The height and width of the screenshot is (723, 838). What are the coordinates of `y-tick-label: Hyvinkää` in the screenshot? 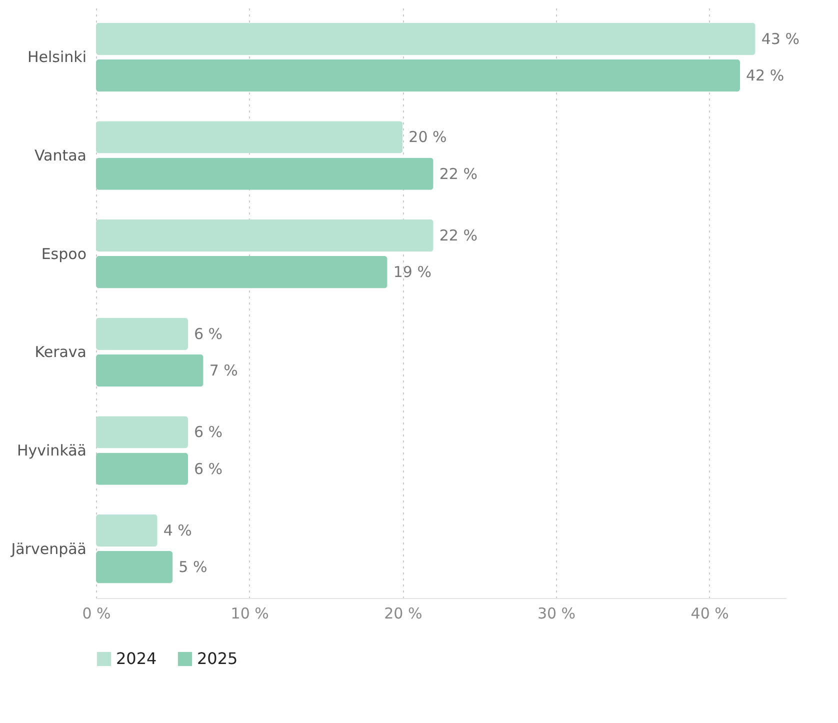 It's located at (51, 451).